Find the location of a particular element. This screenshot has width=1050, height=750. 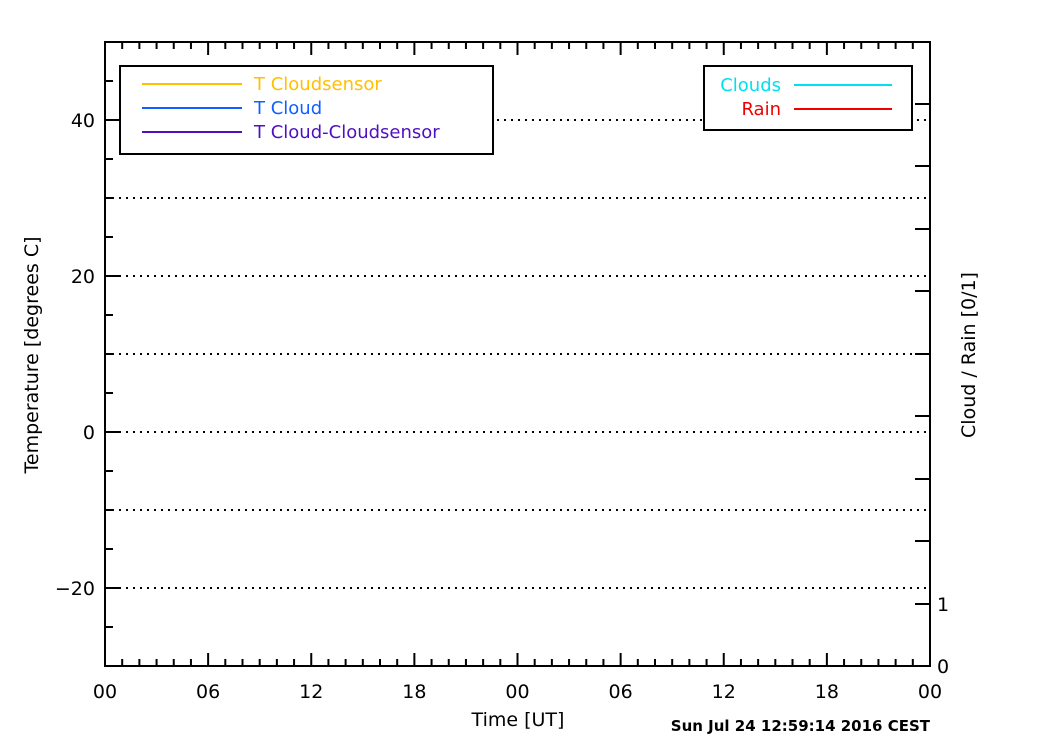

legend-label-t-cloud: T Cloud is located at coordinates (287, 108).